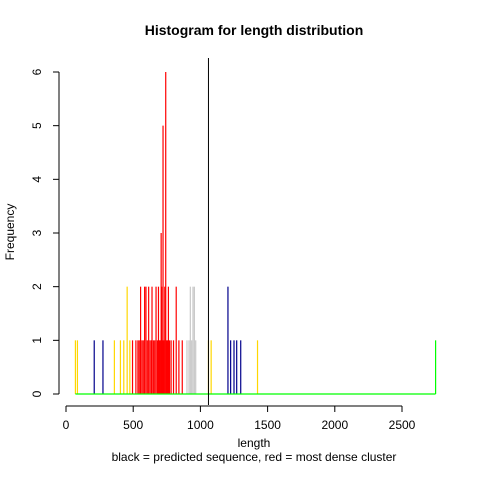 This screenshot has height=480, width=480. Describe the element at coordinates (37, 340) in the screenshot. I see `y-tick-label: 1` at that location.